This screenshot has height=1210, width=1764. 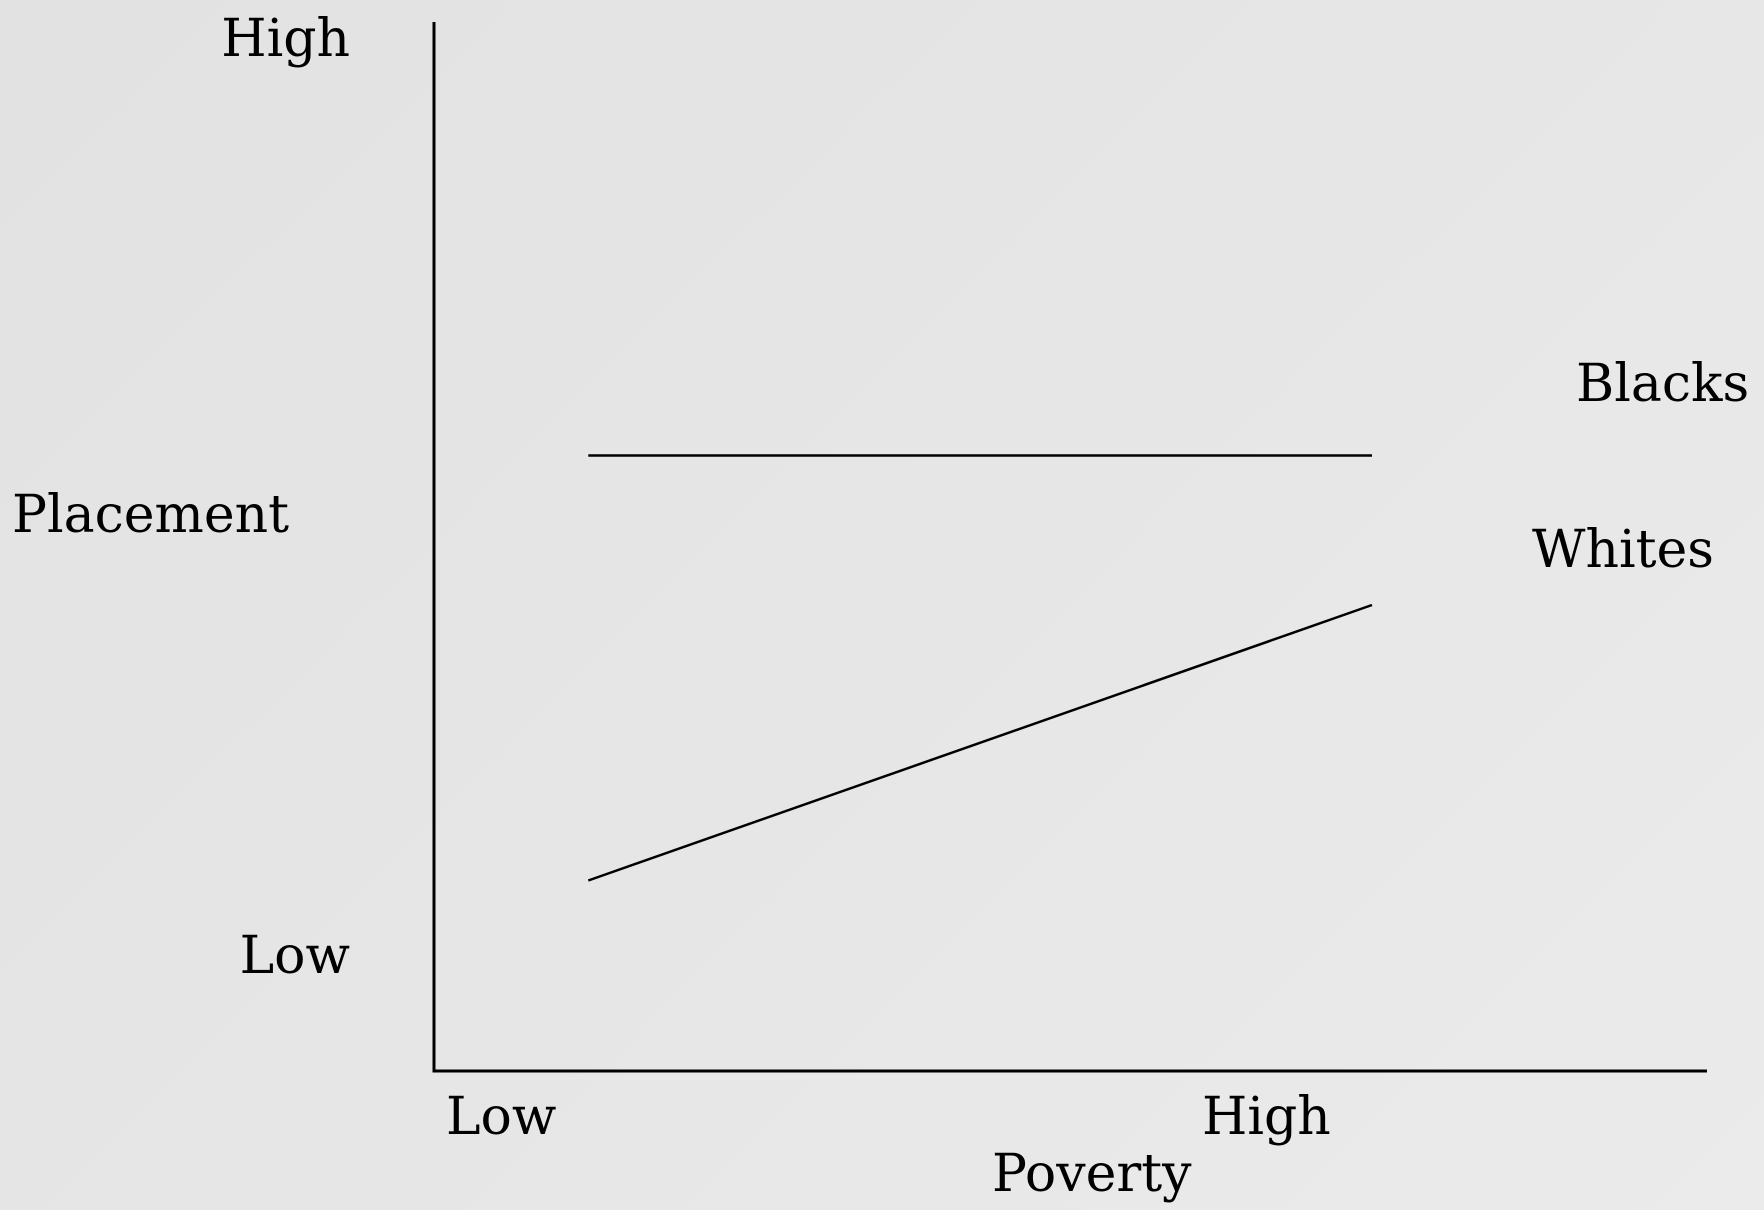 I want to click on series-label-whites: Whites, so click(x=1623, y=550).